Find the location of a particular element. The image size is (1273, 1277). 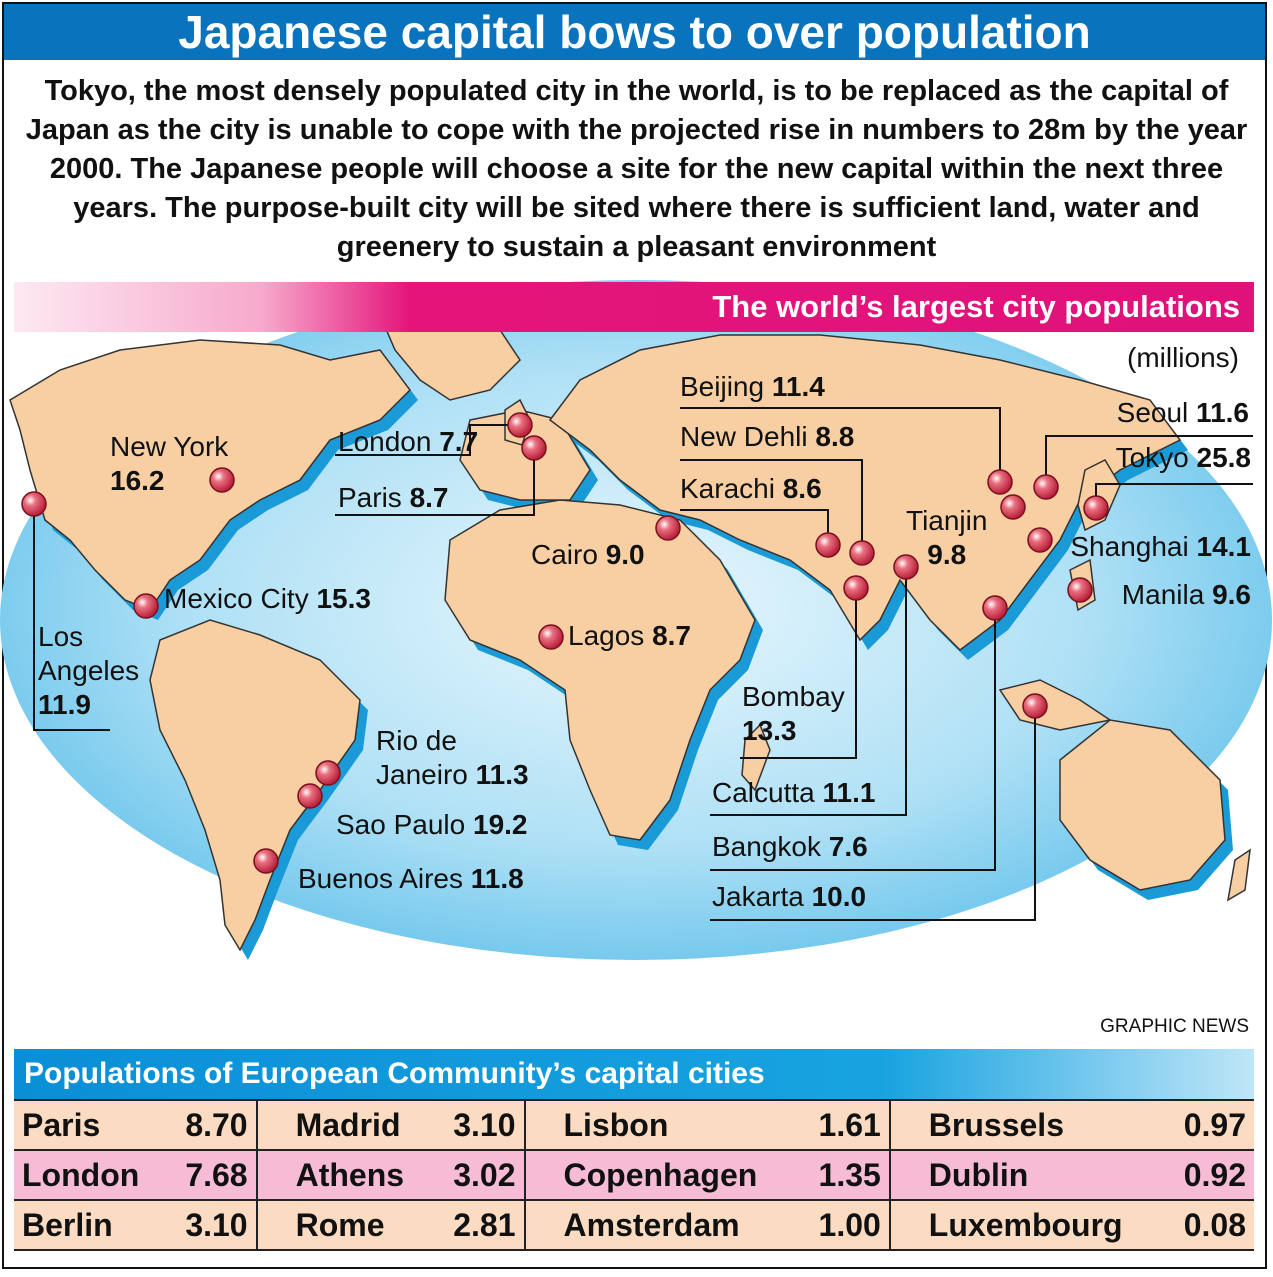

eu-value: 8.70 is located at coordinates (212, 1125).